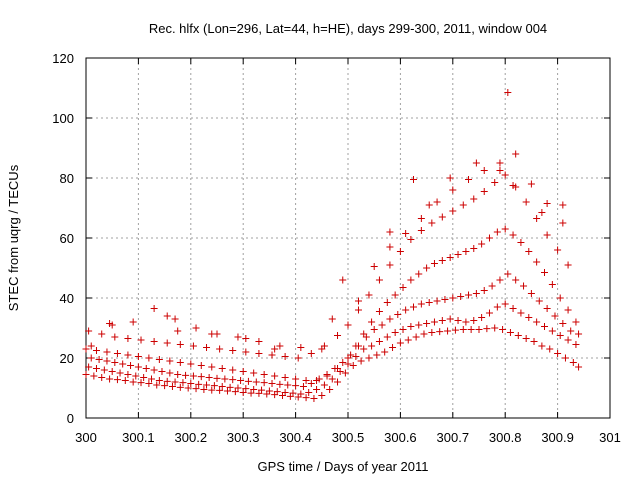 Image resolution: width=640 pixels, height=480 pixels. I want to click on x-tick-label: 300.7, so click(453, 437).